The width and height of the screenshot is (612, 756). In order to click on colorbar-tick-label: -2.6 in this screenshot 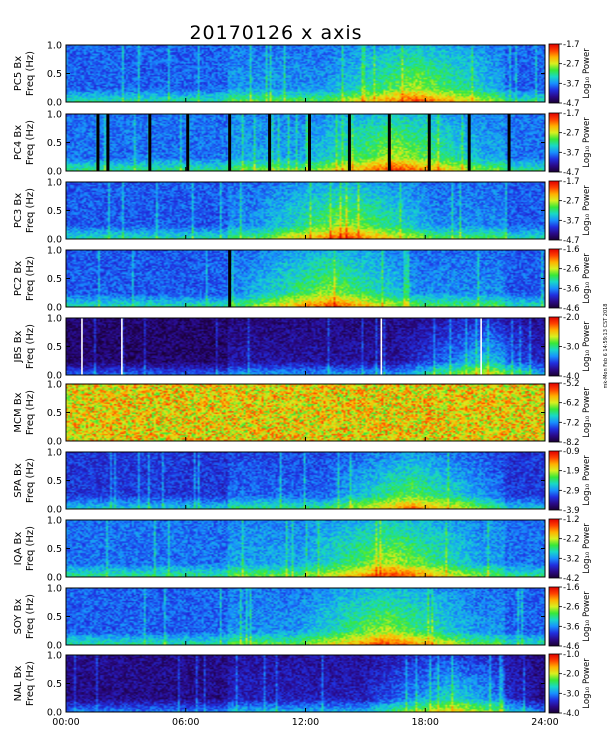, I will do `click(571, 608)`.